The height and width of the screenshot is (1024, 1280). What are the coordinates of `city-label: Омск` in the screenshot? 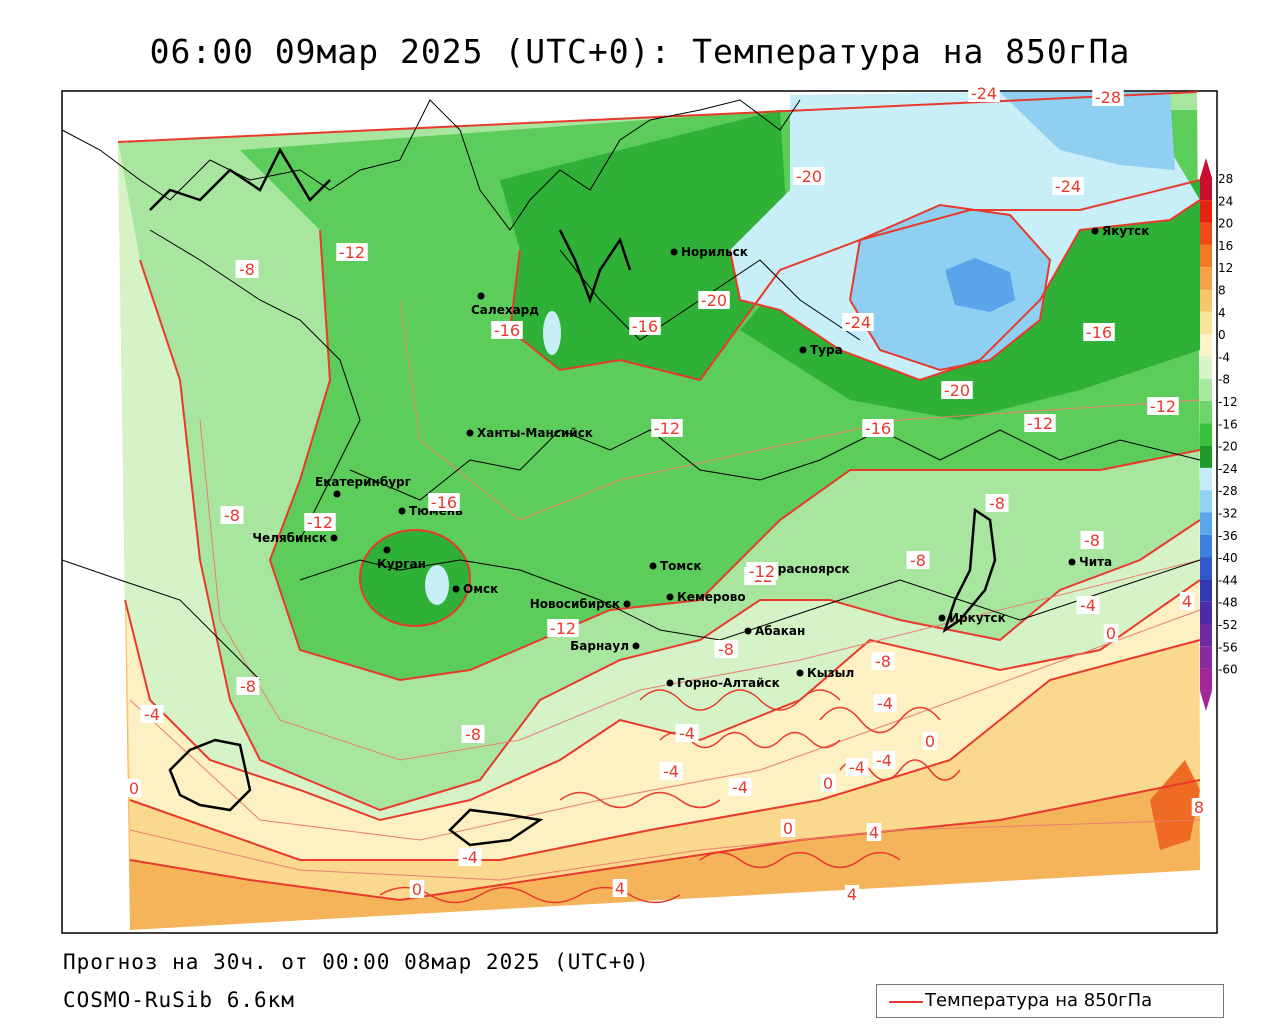 It's located at (480, 589).